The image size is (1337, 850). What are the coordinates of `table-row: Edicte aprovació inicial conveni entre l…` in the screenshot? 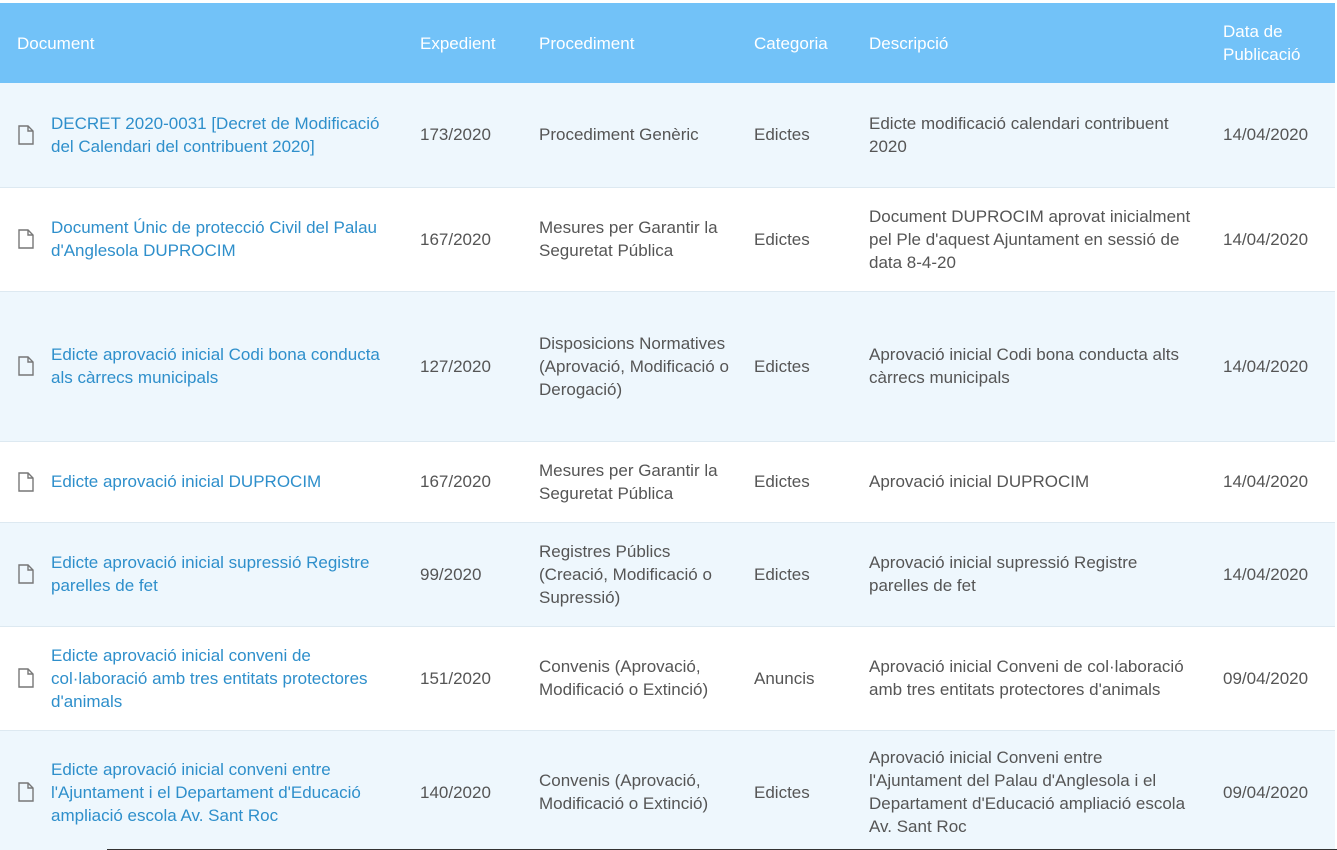 It's located at (667, 790).